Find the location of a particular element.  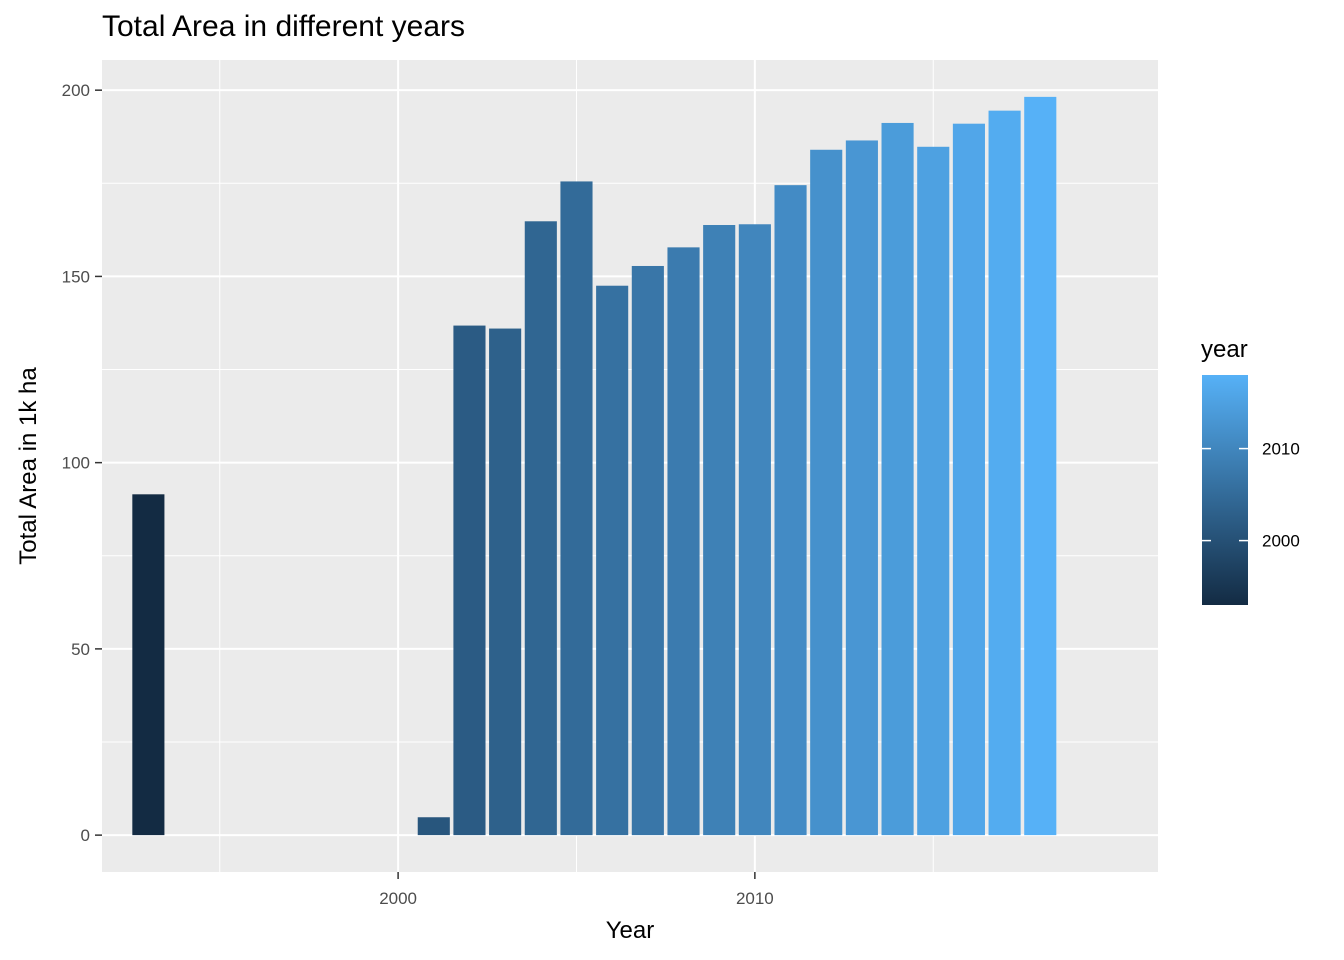

y-tick-label: 200 is located at coordinates (76, 90).